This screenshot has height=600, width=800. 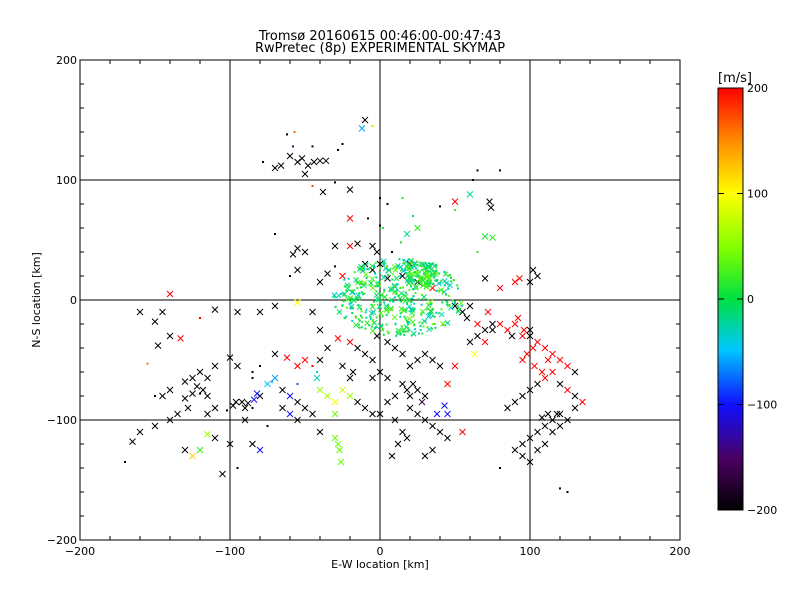 What do you see at coordinates (680, 551) in the screenshot?
I see `x-tick-label: 200` at bounding box center [680, 551].